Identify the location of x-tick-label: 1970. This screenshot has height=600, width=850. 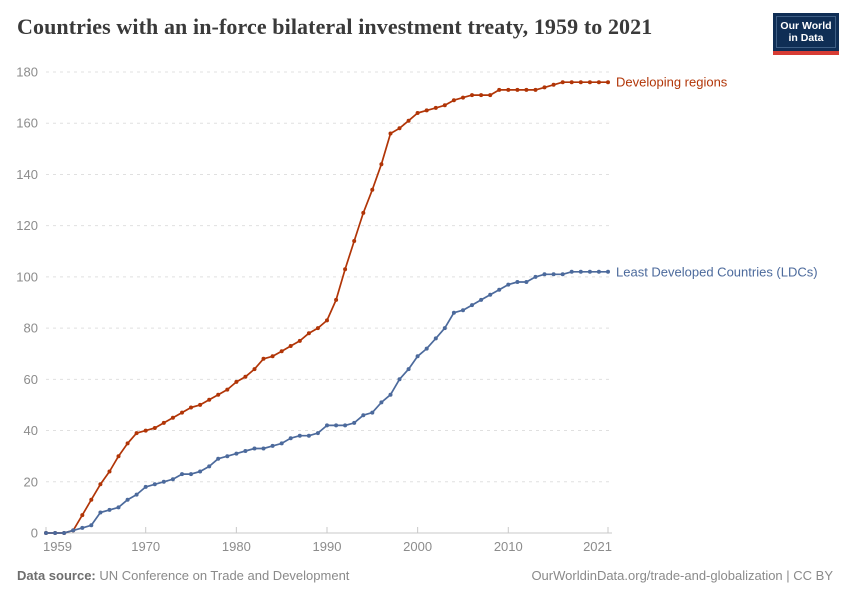
(145, 546).